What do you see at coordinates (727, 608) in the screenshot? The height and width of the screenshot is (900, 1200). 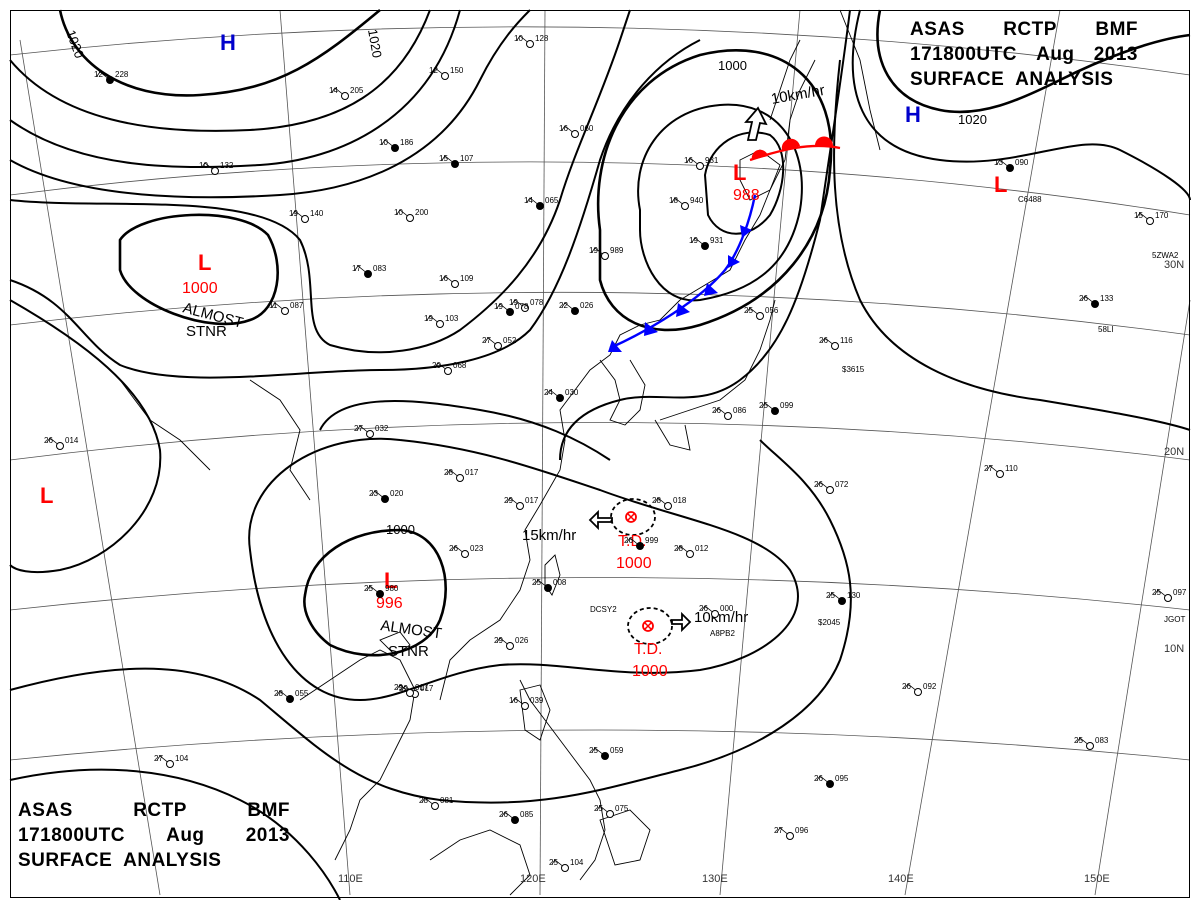 I see `station-pressure: 000` at bounding box center [727, 608].